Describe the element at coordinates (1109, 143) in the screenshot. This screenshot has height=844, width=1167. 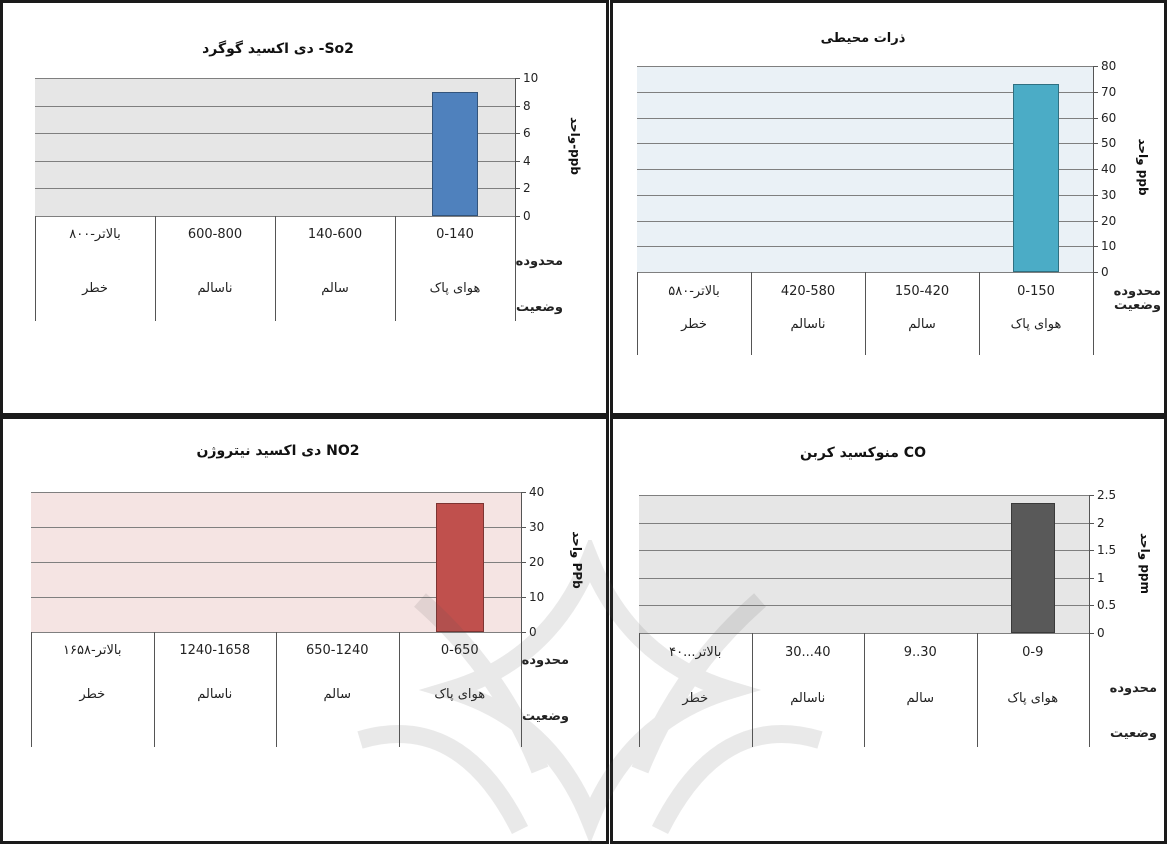
I see `pm-ytick-label: 50` at that location.